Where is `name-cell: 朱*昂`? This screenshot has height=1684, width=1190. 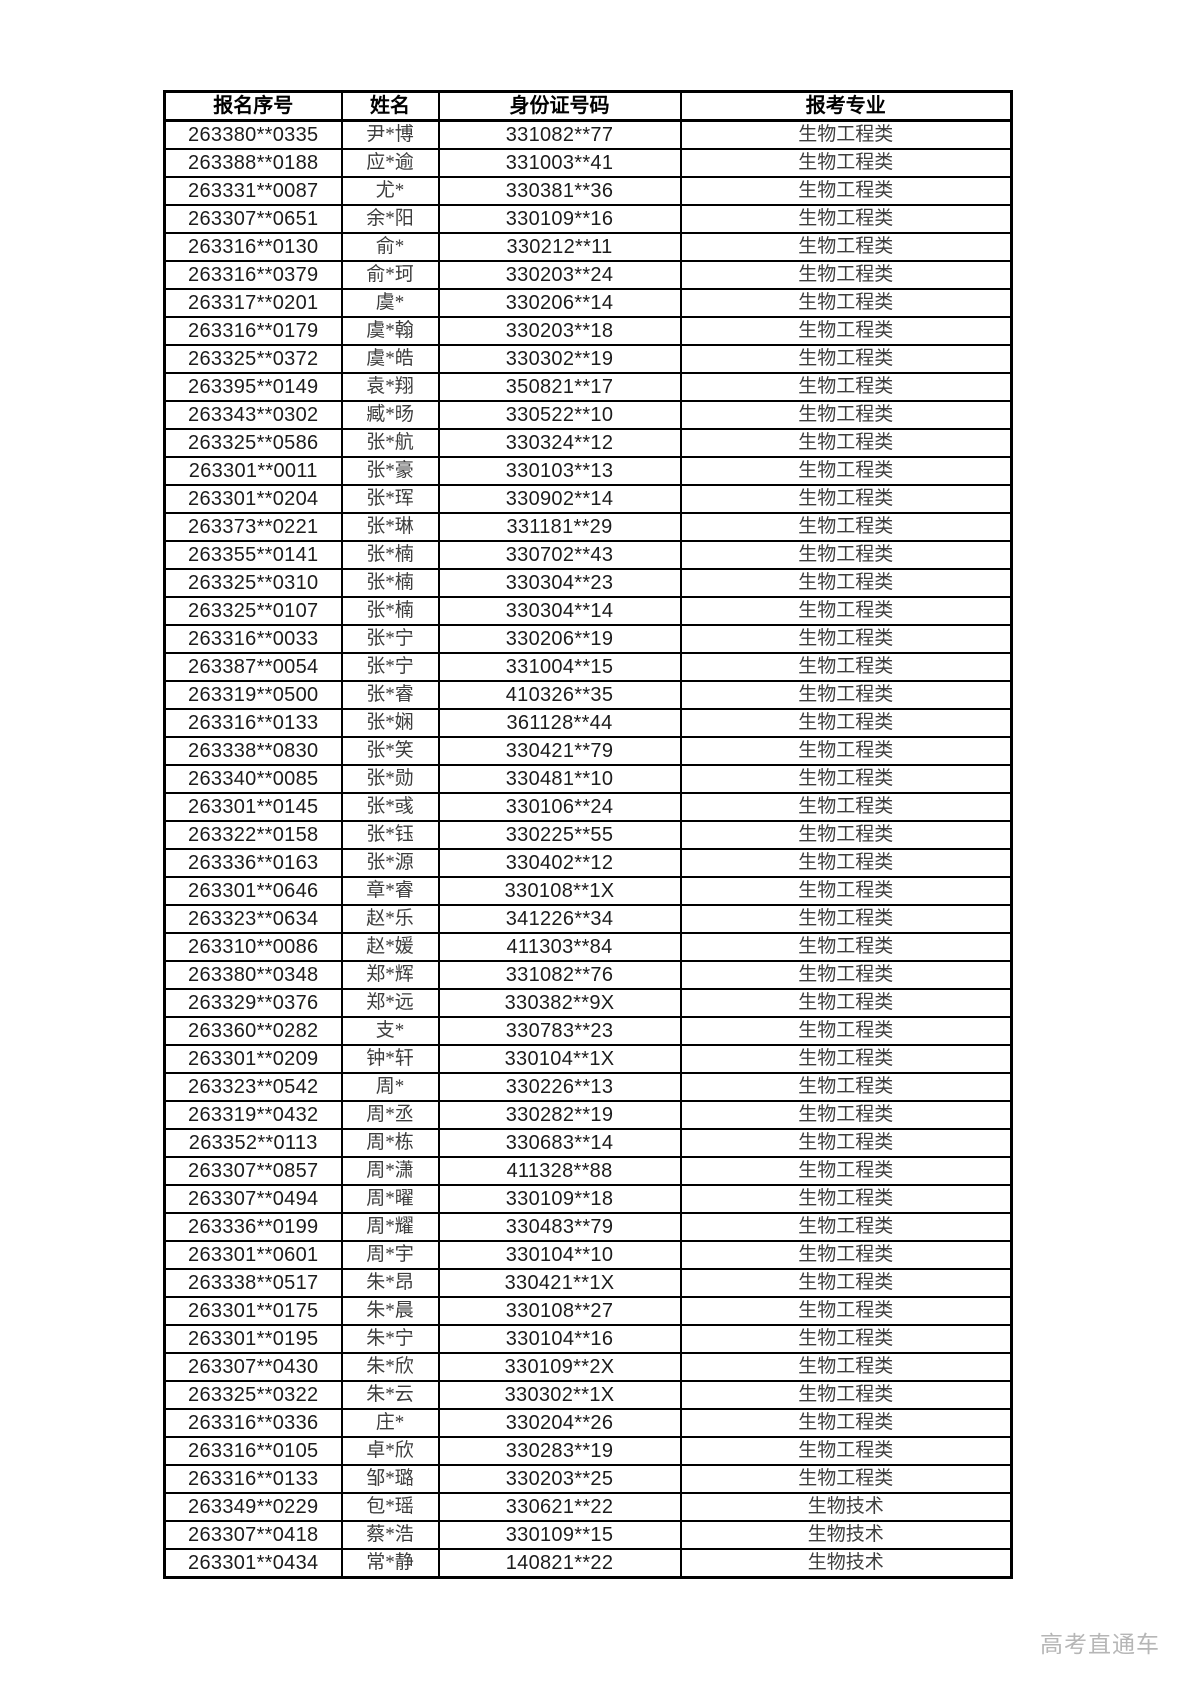 name-cell: 朱*昂 is located at coordinates (390, 1283).